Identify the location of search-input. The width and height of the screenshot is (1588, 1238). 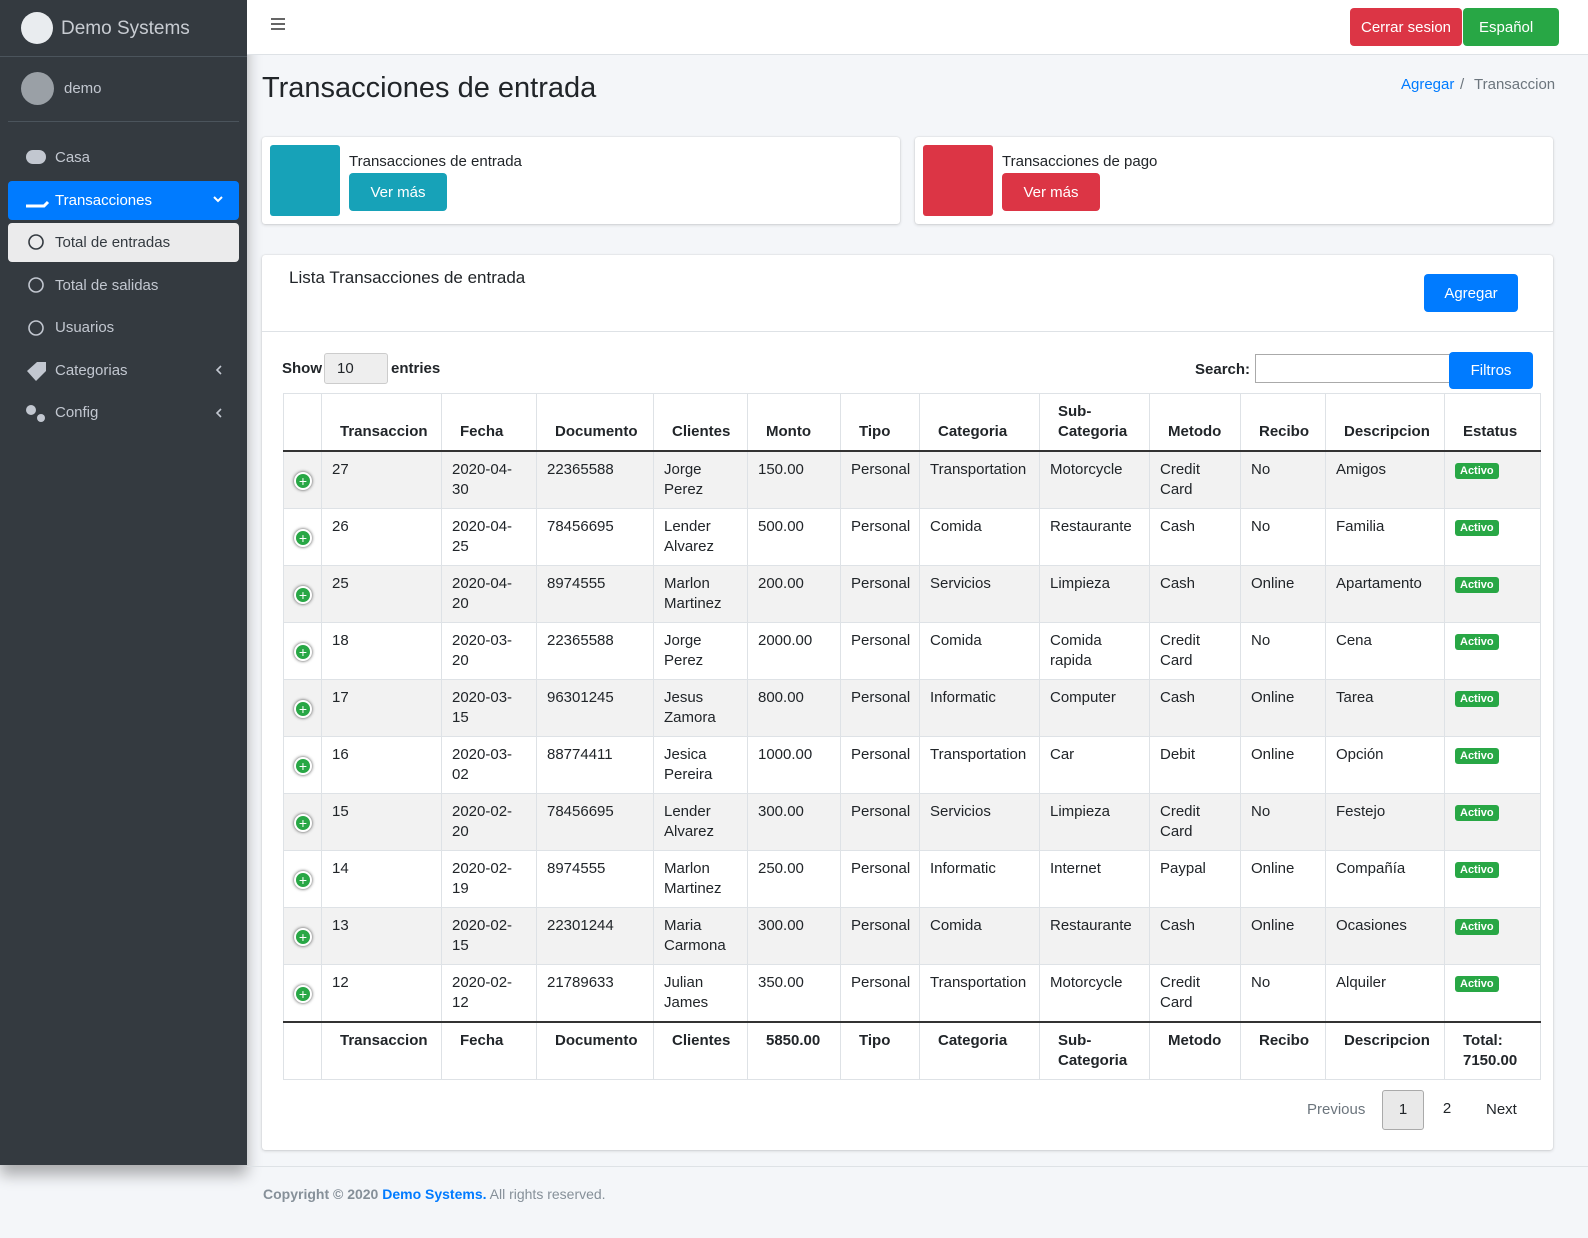
(1353, 368).